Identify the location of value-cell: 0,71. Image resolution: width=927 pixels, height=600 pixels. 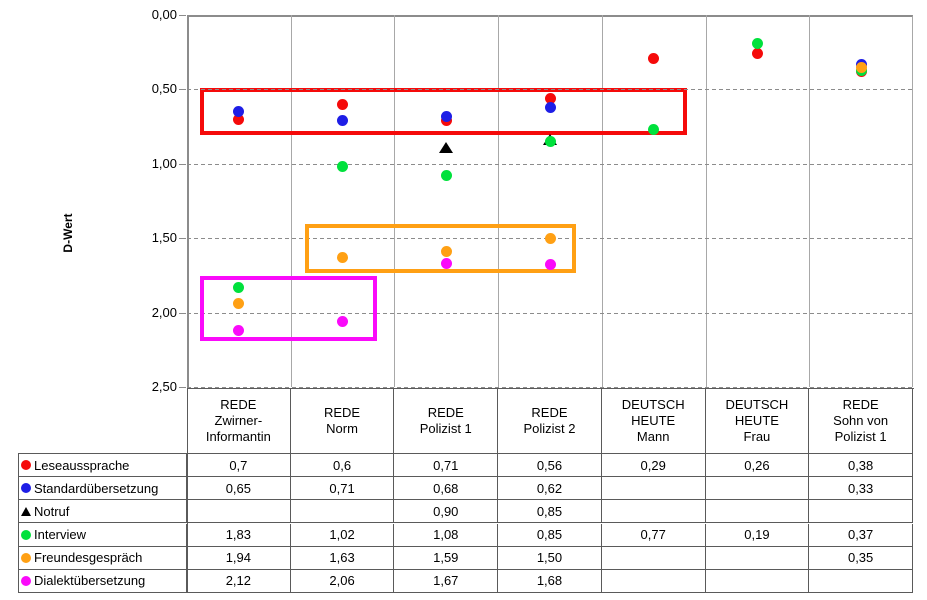
(342, 489).